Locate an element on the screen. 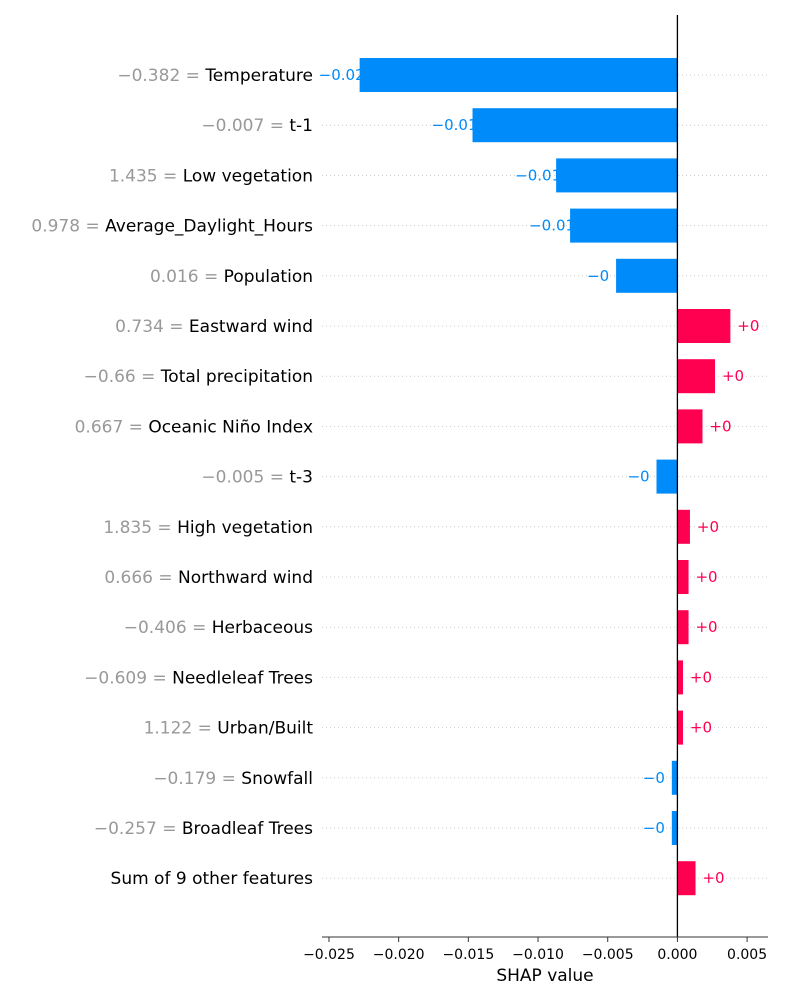 Image resolution: width=800 pixels, height=1004 pixels. feature-value: −0.179 = is located at coordinates (197, 779).